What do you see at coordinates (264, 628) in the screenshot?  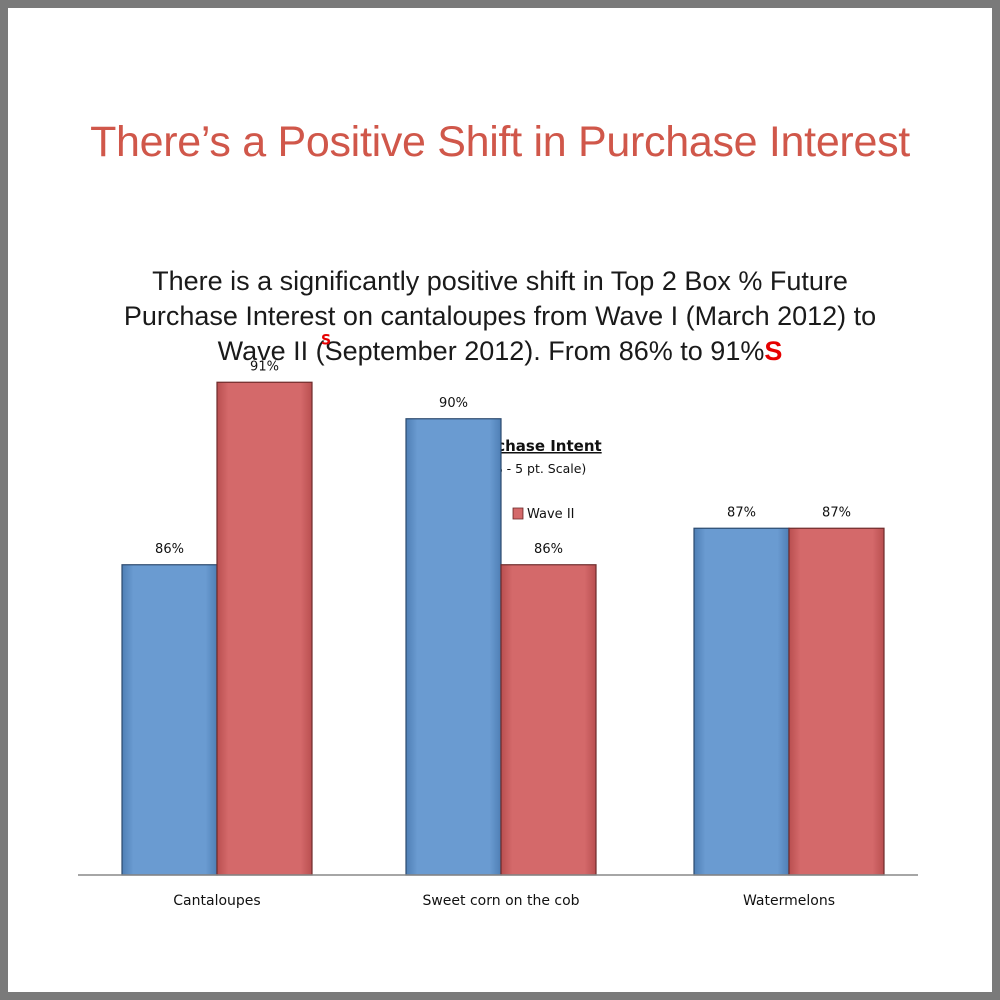 I see `bar-wave-ii-cantaloupes` at bounding box center [264, 628].